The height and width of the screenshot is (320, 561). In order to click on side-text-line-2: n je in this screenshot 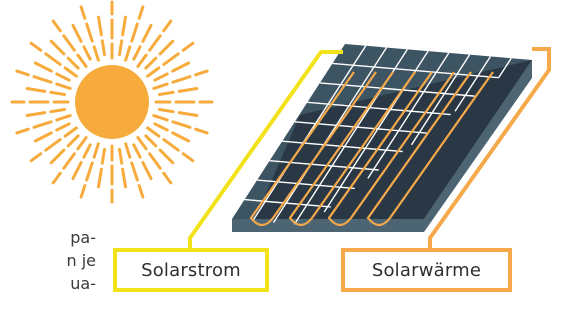, I will do `click(81, 260)`.